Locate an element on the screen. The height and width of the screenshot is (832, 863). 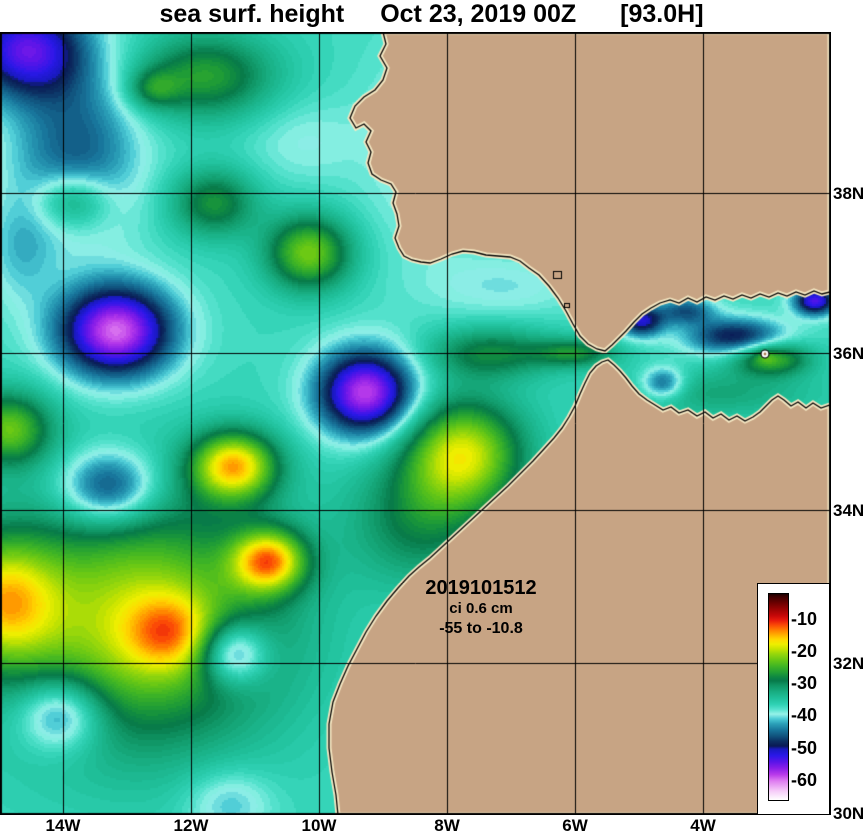
colorbar-tick-label: -30 is located at coordinates (804, 683).